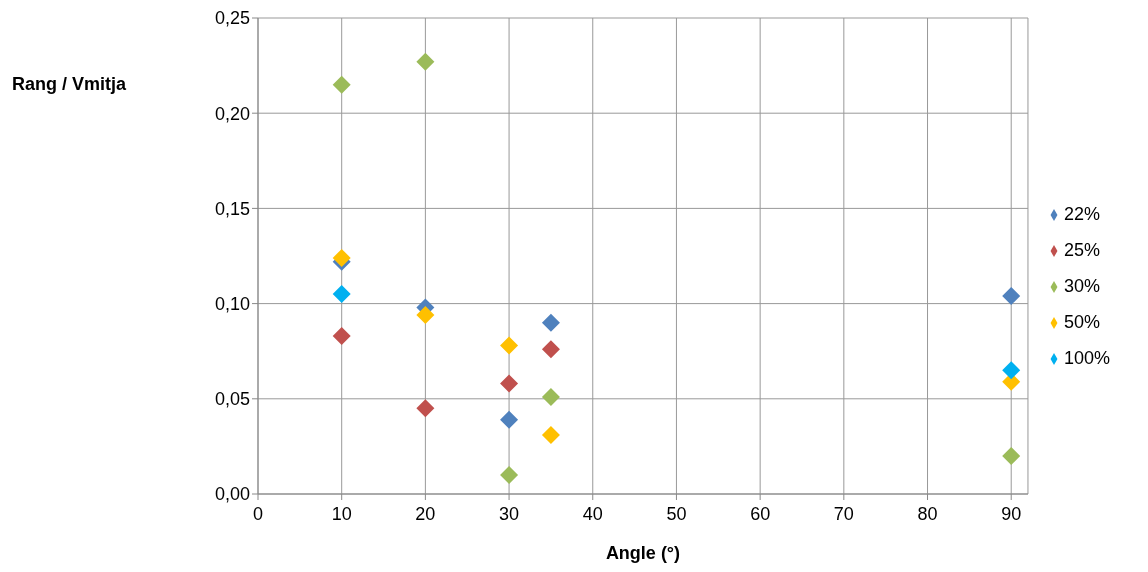 The width and height of the screenshot is (1148, 572). I want to click on y-tick-label: 0,00, so click(232, 494).